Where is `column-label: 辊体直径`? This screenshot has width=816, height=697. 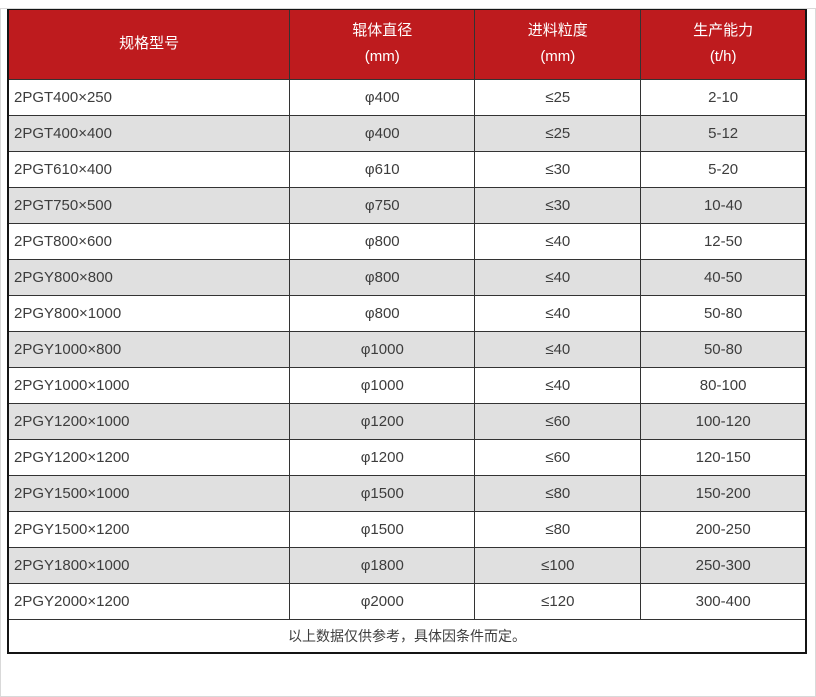
column-label: 辊体直径 is located at coordinates (382, 31).